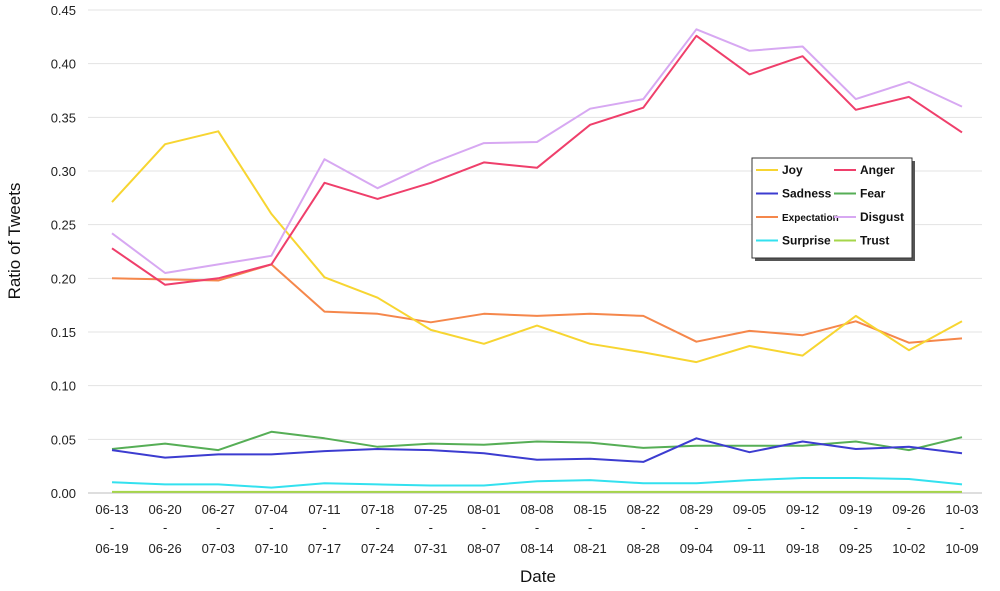 This screenshot has height=591, width=1000. What do you see at coordinates (63, 252) in the screenshot?
I see `y-axis-tick-labels: 0.00 0.05 0.10 0.15 0.20 0.25 0.30 0.35 0.40 0.45` at bounding box center [63, 252].